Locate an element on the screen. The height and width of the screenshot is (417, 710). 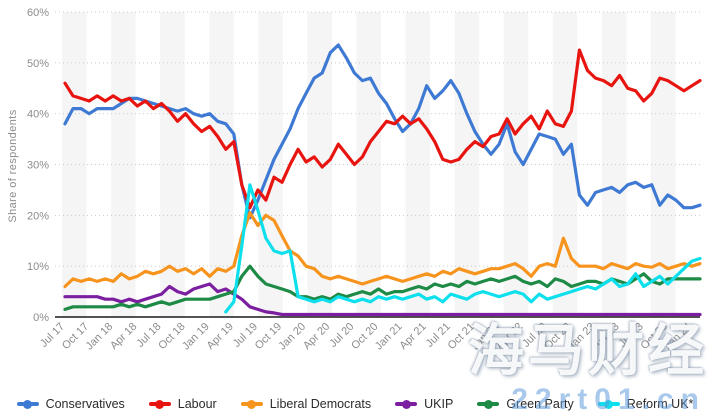
x-tick-label: Apr 18 is located at coordinates (123, 336).